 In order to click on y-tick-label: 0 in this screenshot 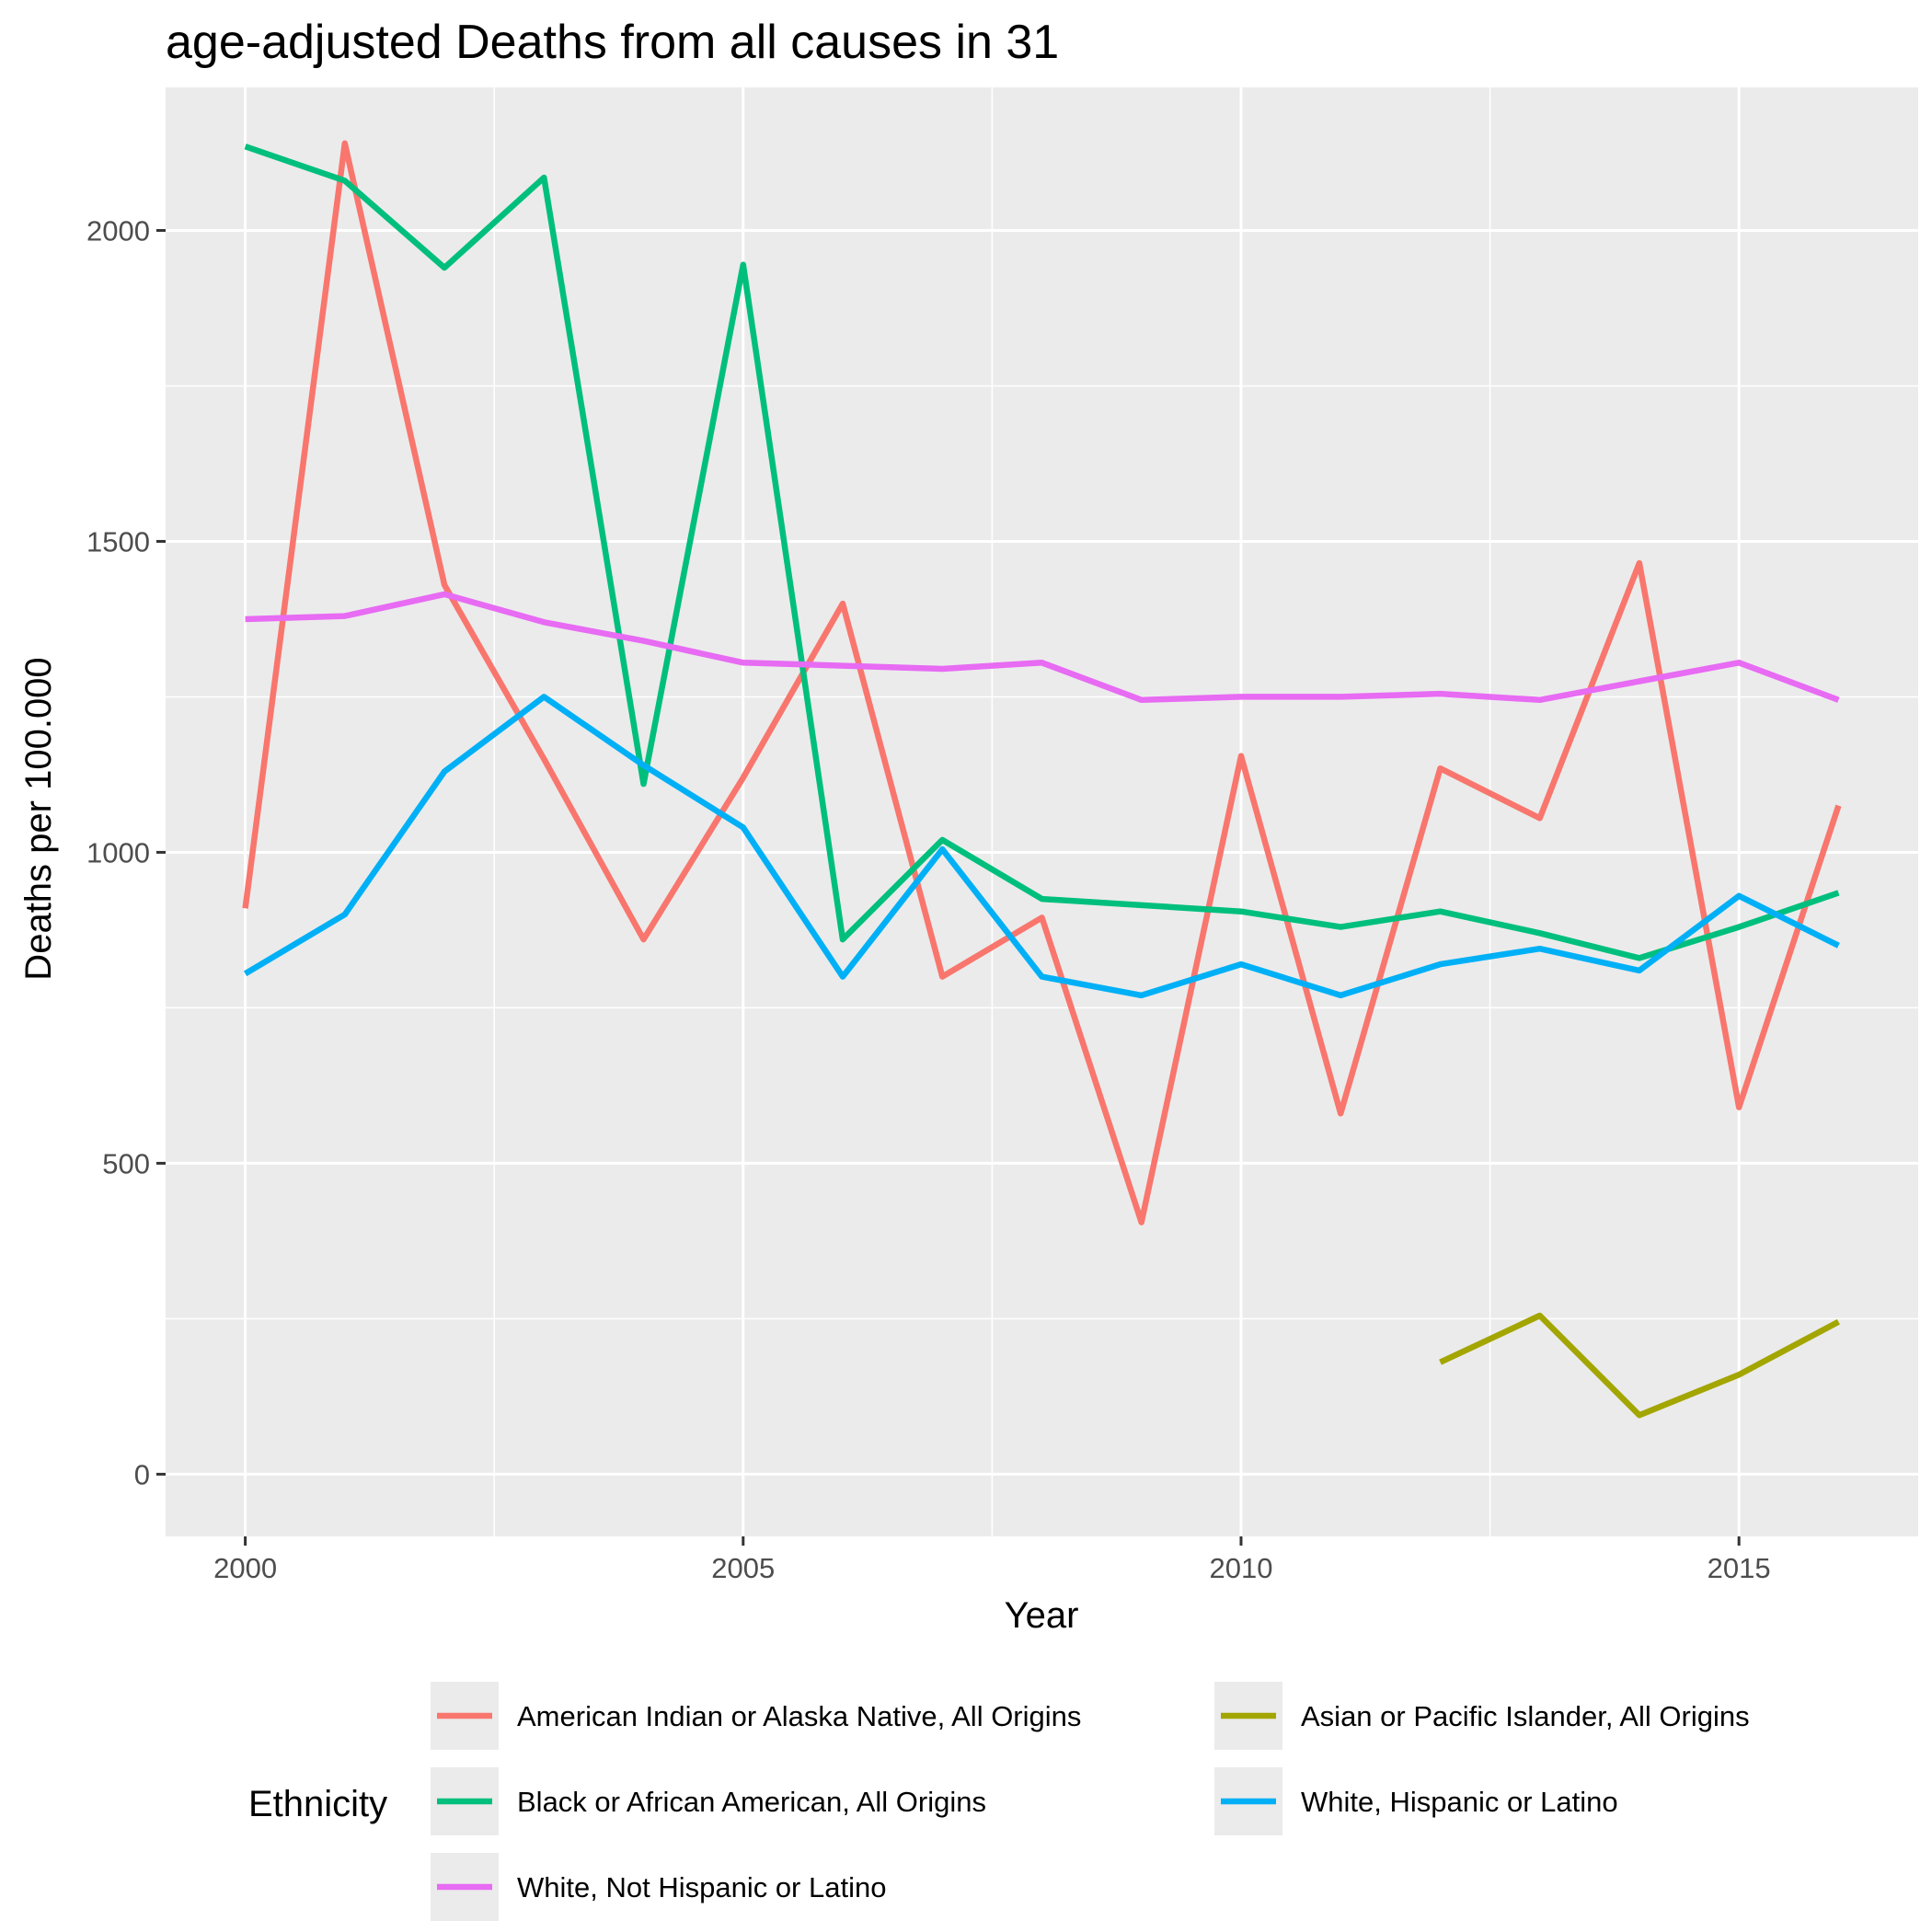, I will do `click(142, 1474)`.